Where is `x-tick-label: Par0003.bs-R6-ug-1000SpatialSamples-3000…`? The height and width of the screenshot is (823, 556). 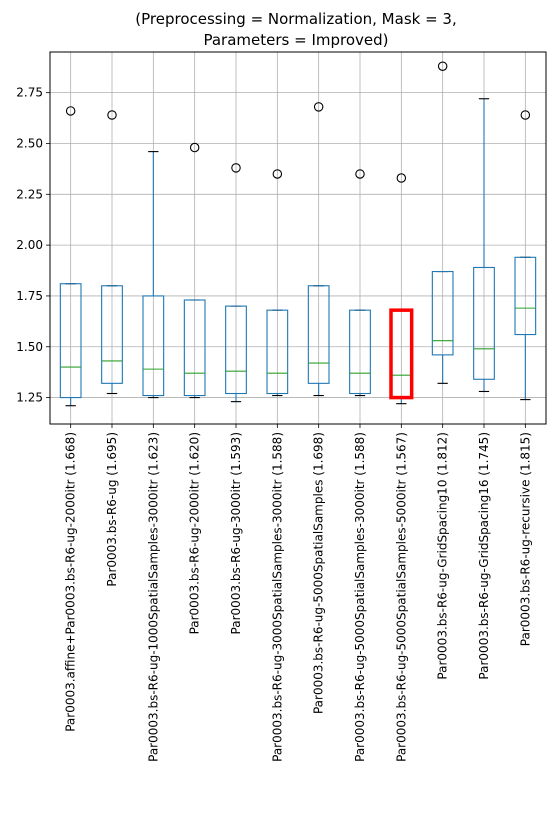 x-tick-label: Par0003.bs-R6-ug-1000SpatialSamples-3000… is located at coordinates (153, 597).